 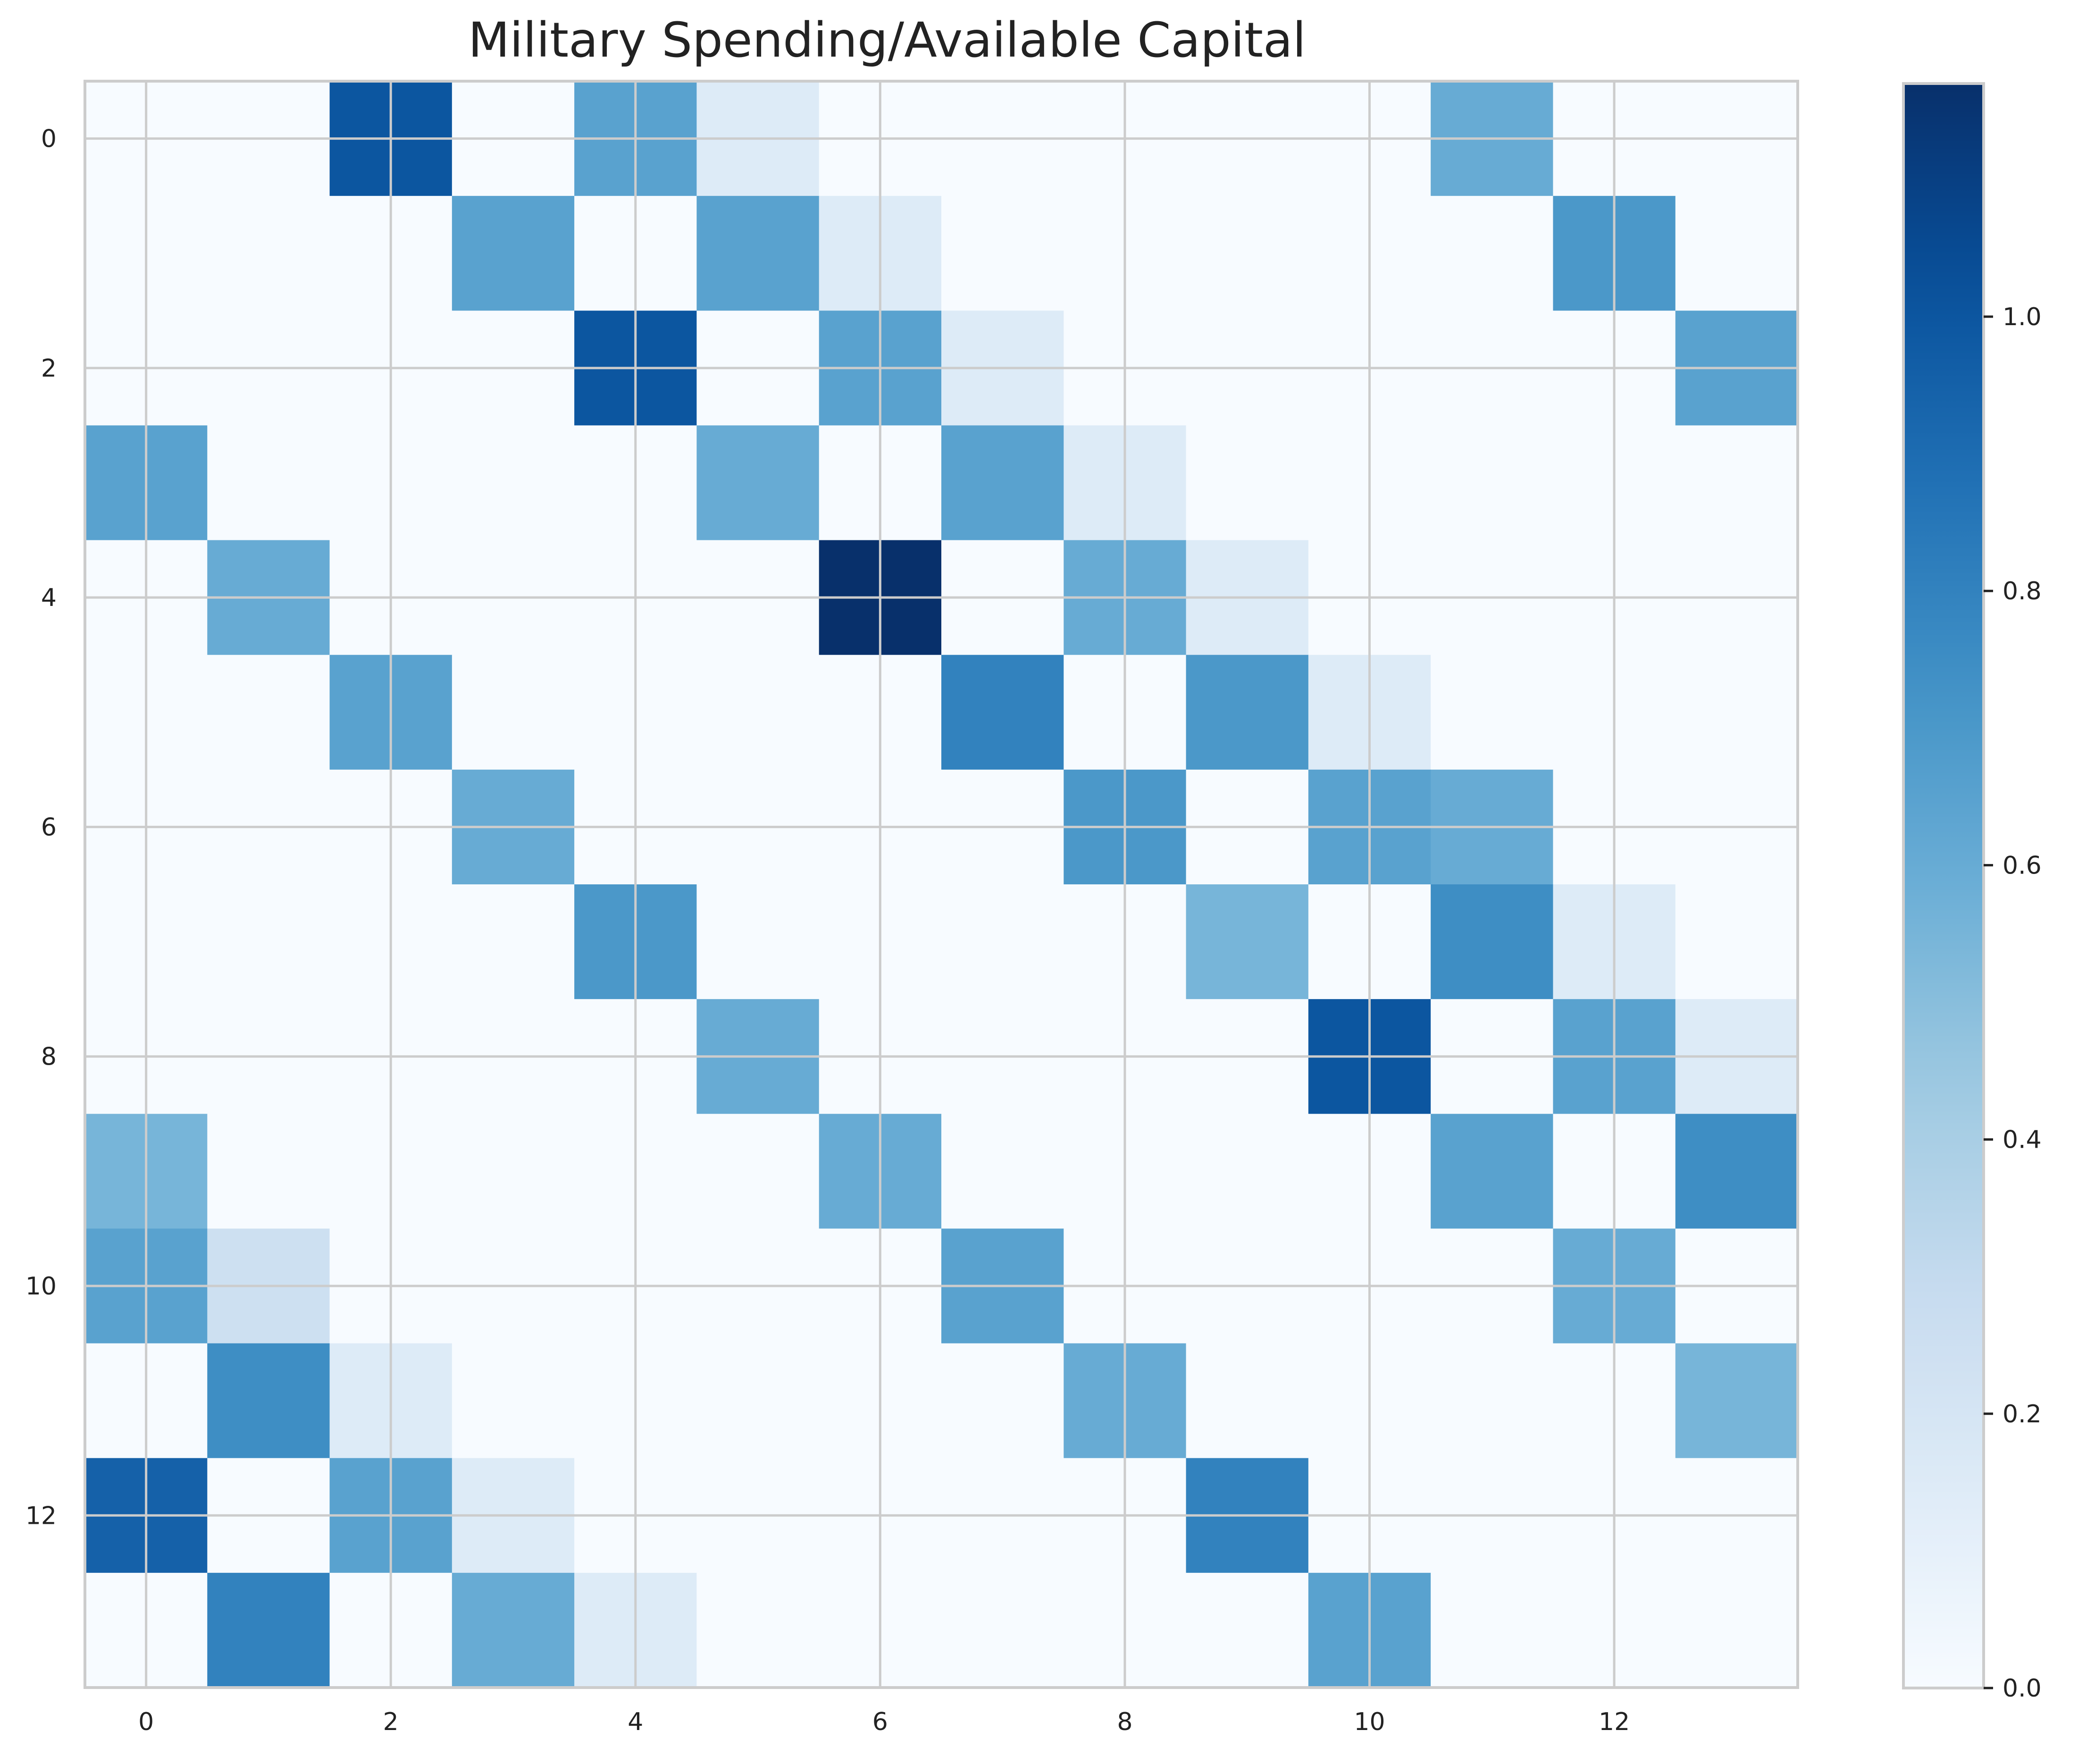 I want to click on heatmap-cell-r5-c5, so click(x=758, y=712).